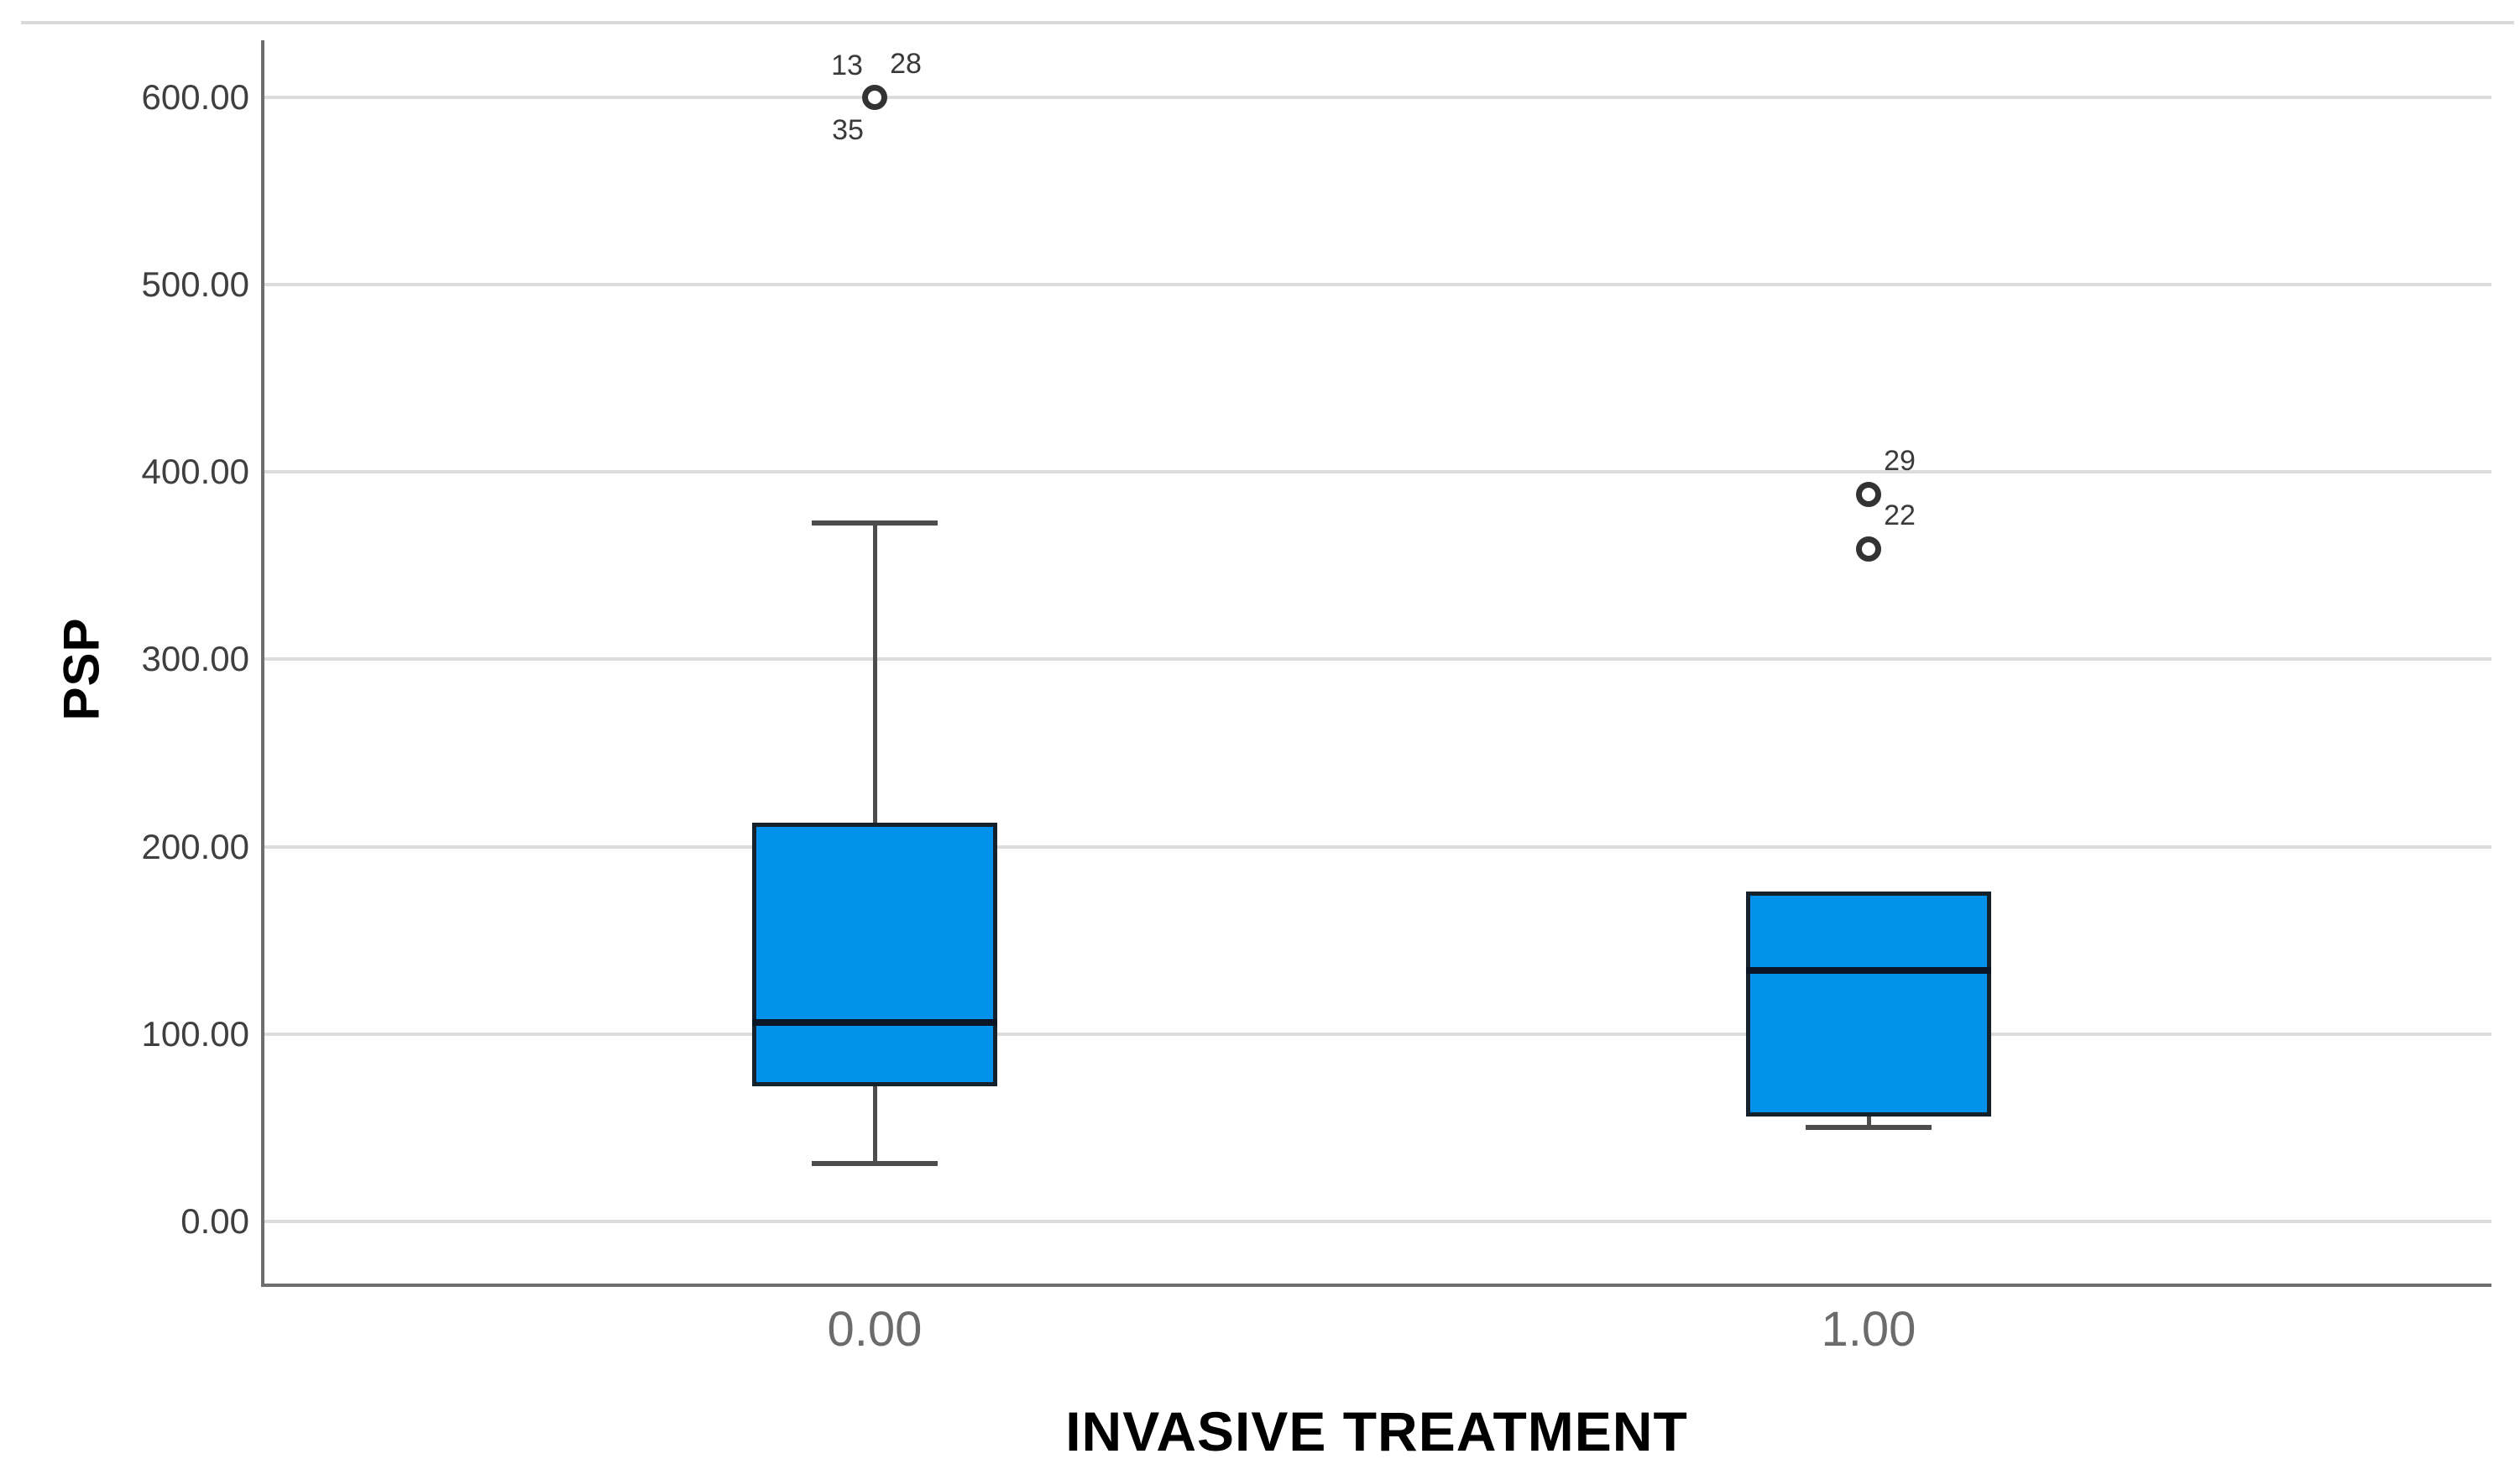 Image resolution: width=2520 pixels, height=1480 pixels. Describe the element at coordinates (81, 669) in the screenshot. I see `y-axis-title: PSP` at that location.